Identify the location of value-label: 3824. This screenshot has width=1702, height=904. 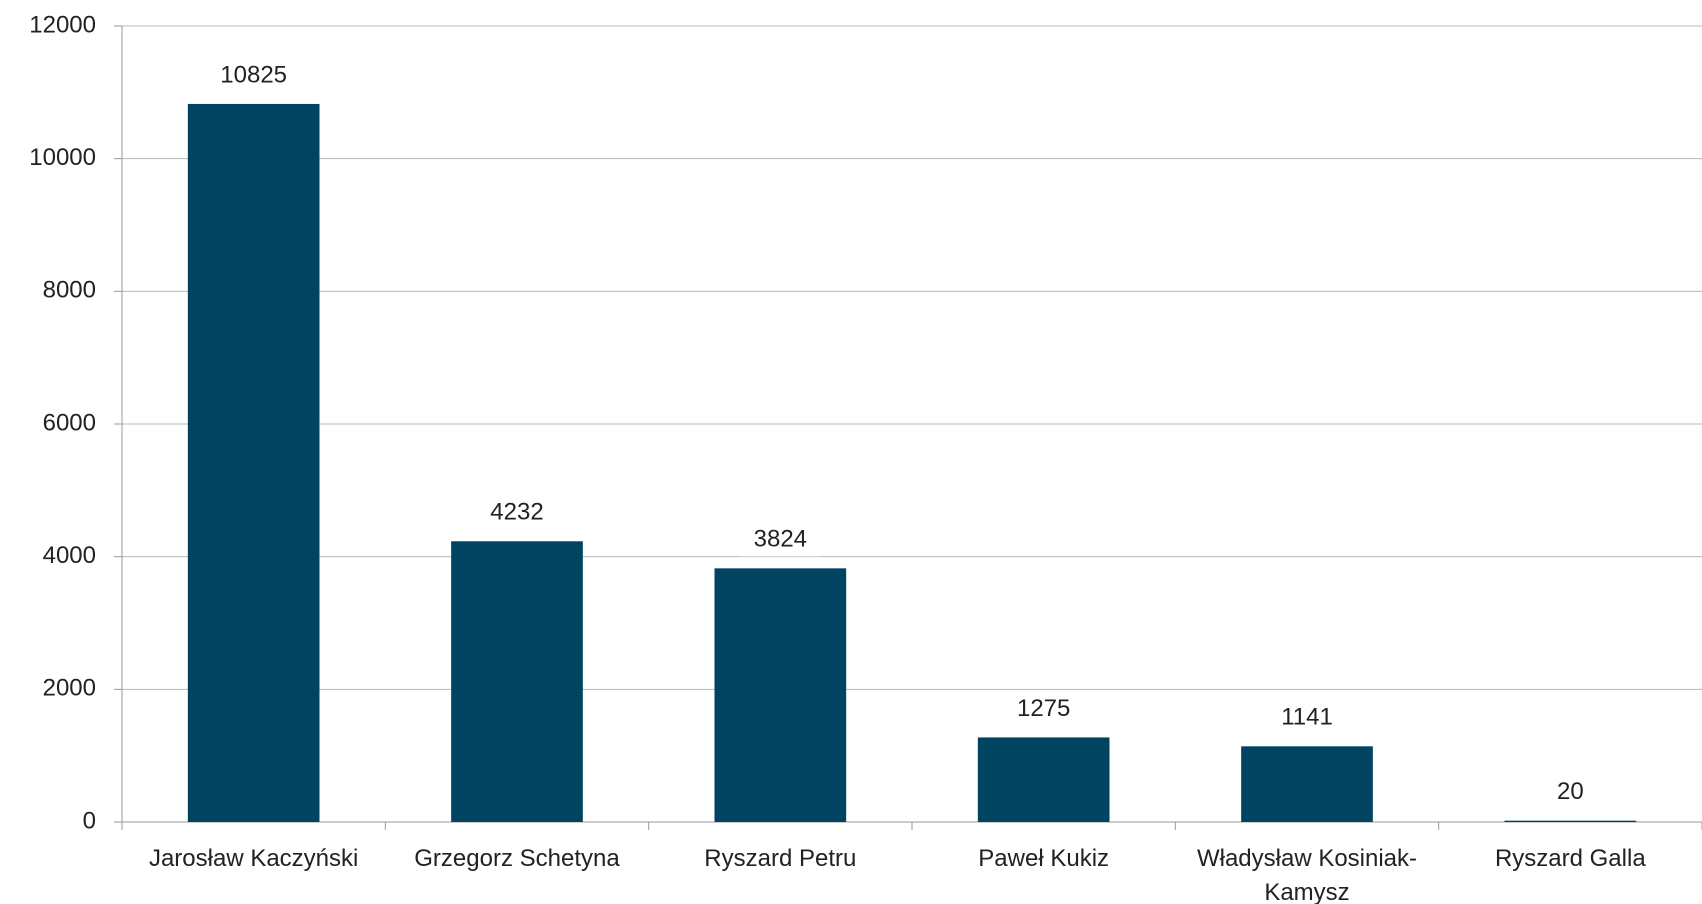
(780, 539).